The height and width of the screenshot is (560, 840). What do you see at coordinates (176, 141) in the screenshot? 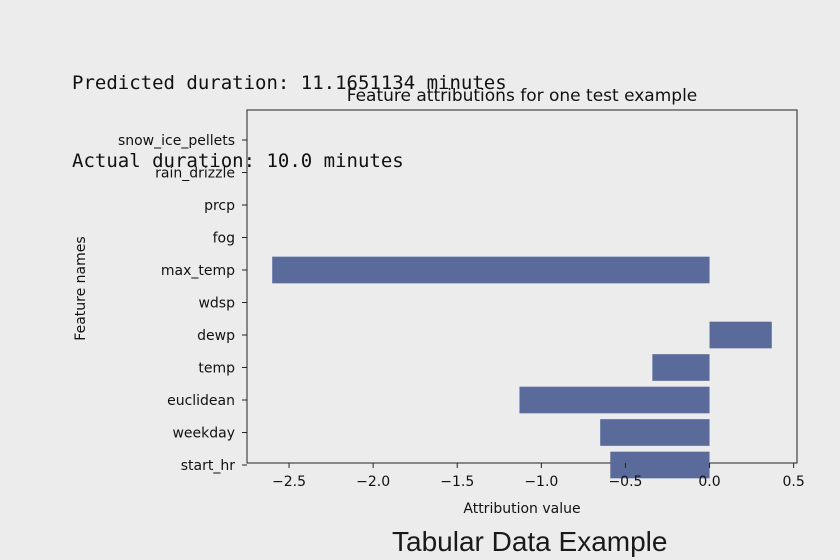
I see `y-tick-label-snow_ice_pellets: snow_ice_pellets` at bounding box center [176, 141].